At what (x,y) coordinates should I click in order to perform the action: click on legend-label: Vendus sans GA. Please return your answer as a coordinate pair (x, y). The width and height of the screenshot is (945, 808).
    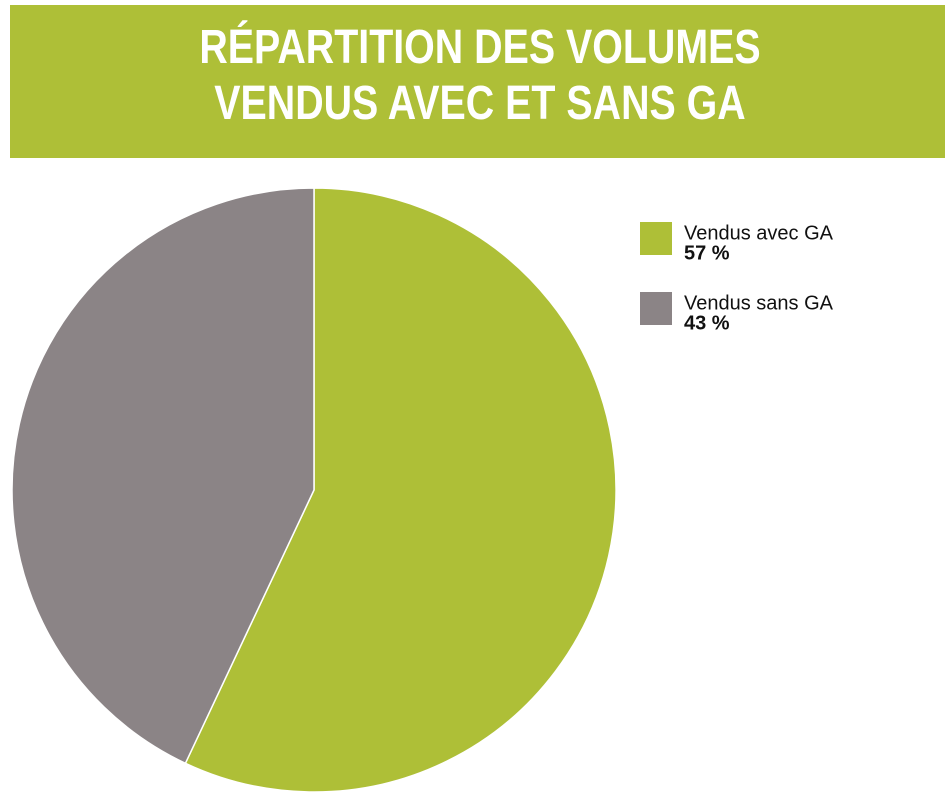
    Looking at the image, I should click on (759, 303).